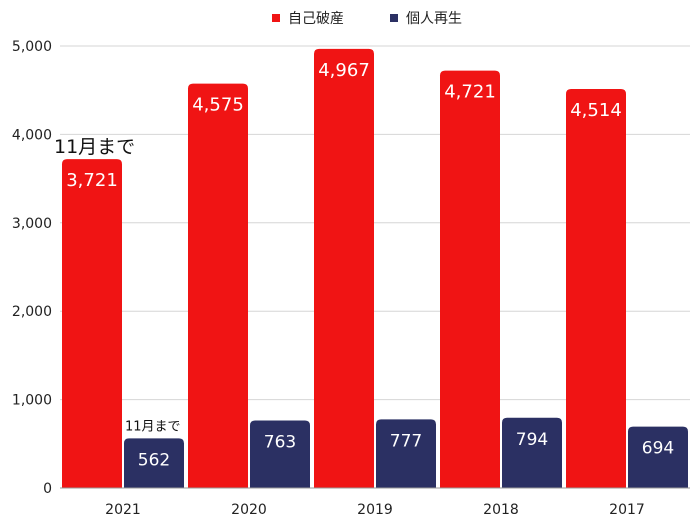 The image size is (700, 525). I want to click on data-label: 4,967, so click(344, 70).